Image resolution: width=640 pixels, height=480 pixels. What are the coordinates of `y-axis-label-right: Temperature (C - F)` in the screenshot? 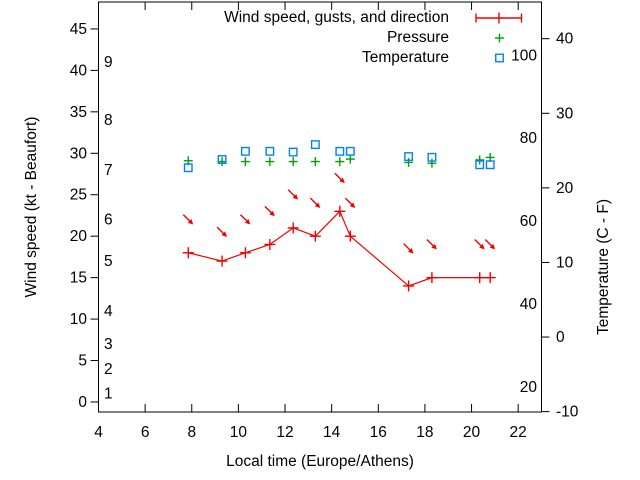 It's located at (603, 267).